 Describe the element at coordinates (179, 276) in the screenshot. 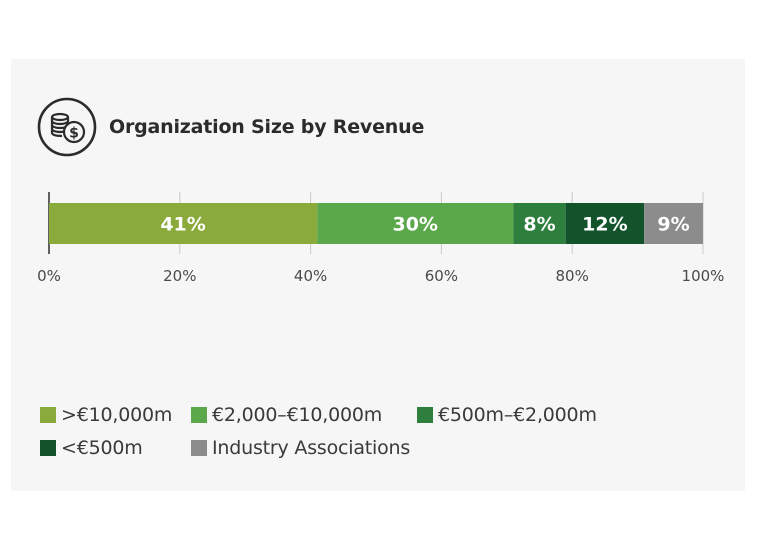

I see `x-tick-label: 20%` at that location.